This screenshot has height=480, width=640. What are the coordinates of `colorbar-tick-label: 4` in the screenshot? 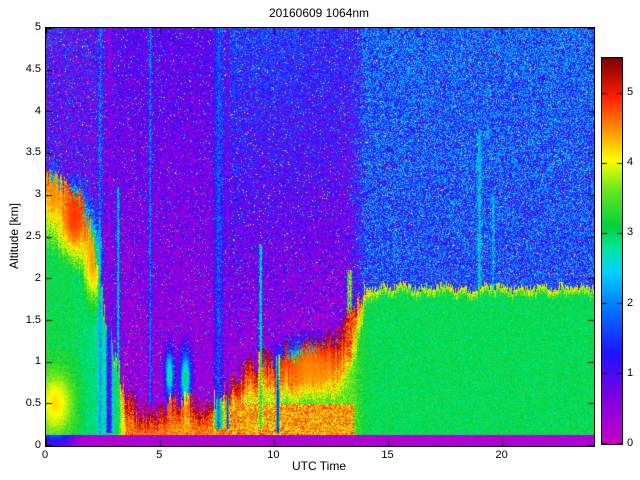 It's located at (630, 162).